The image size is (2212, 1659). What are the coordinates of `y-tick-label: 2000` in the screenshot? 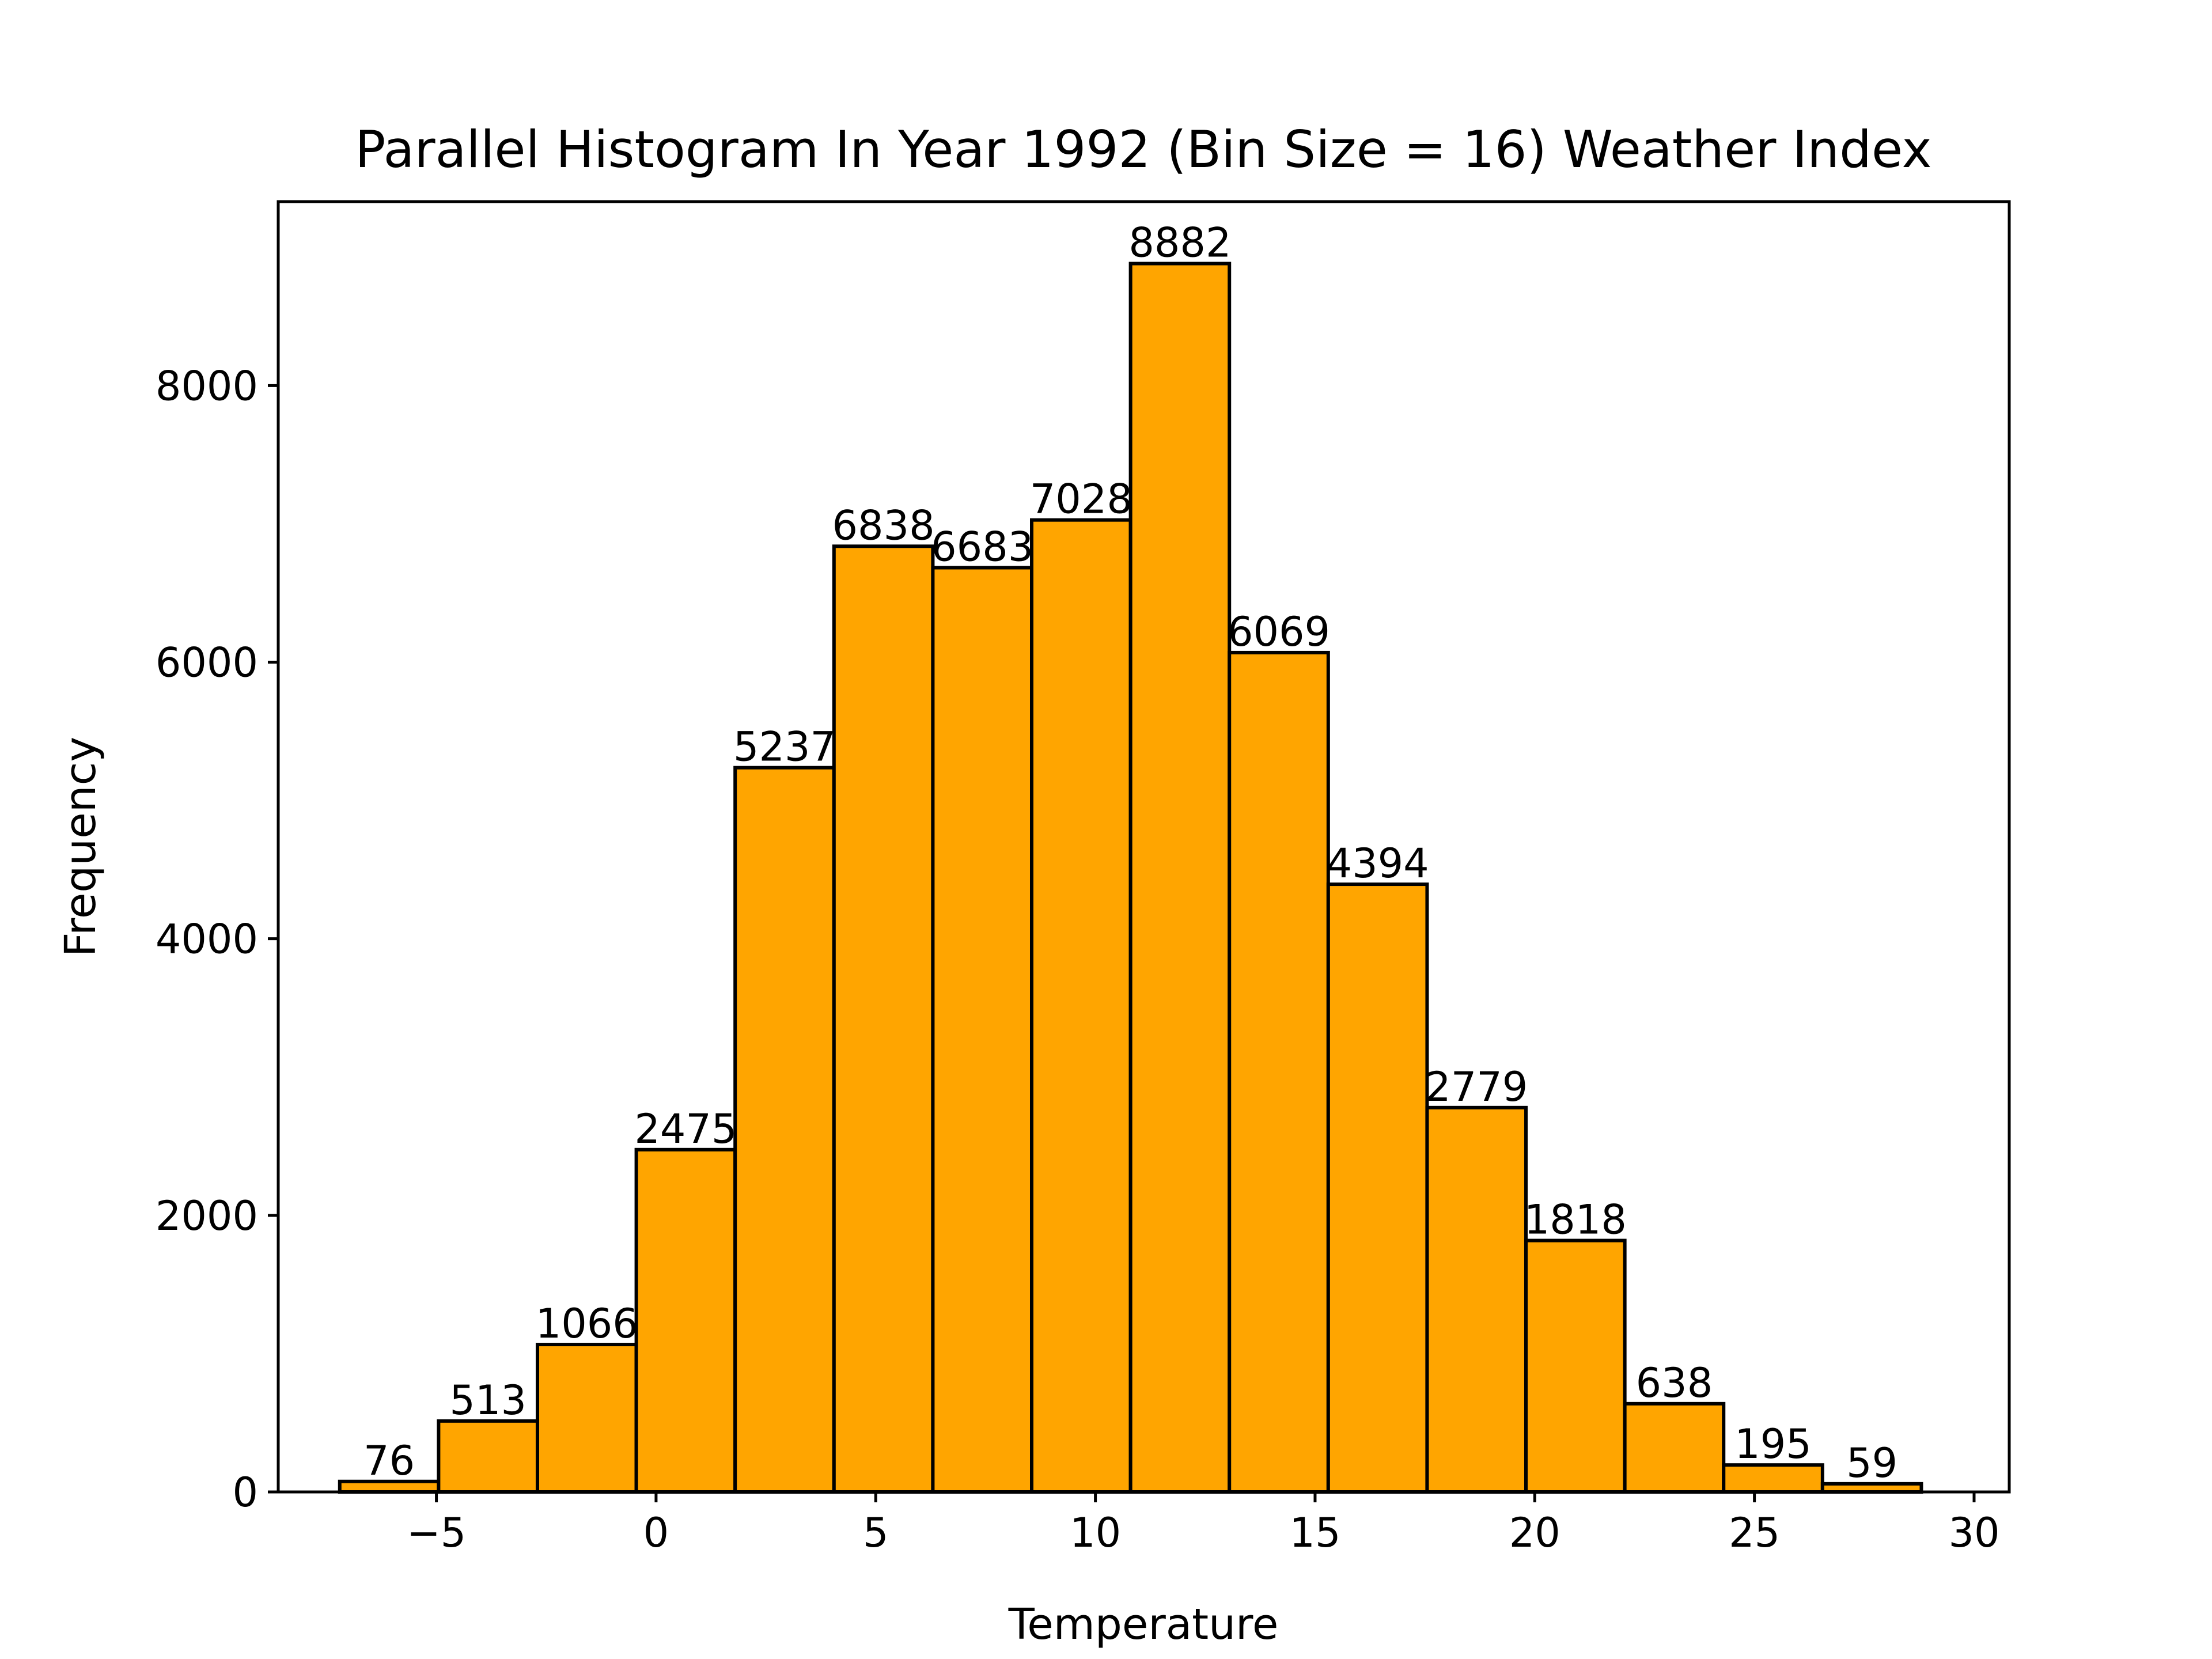 It's located at (207, 1216).